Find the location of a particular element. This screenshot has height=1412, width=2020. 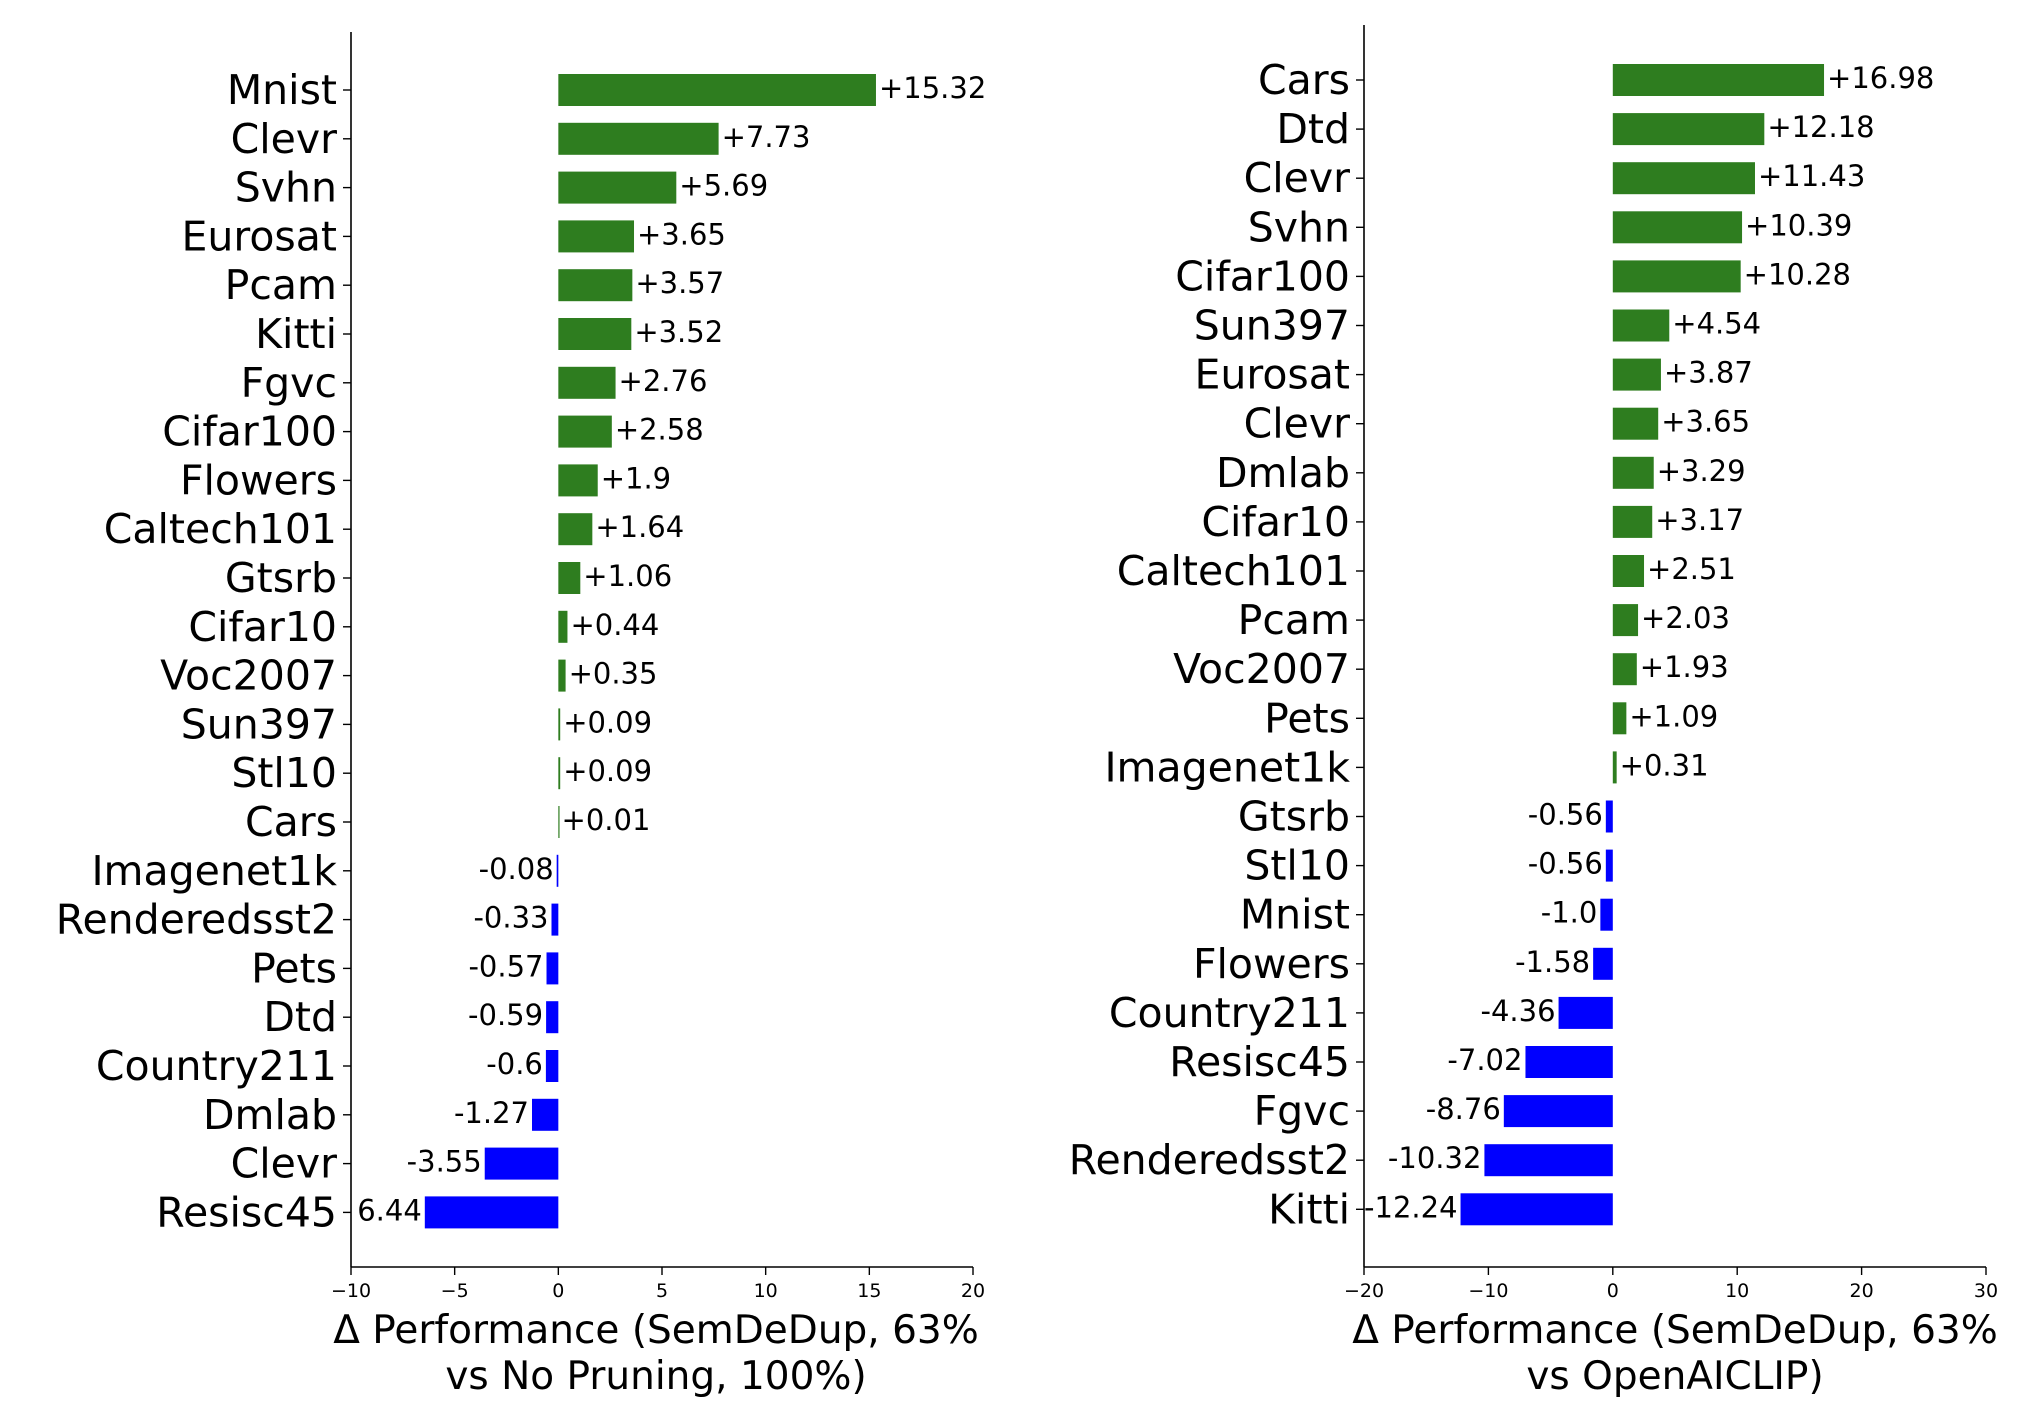

x-axis-label: vs OpenAICLIP) is located at coordinates (1674, 1376).